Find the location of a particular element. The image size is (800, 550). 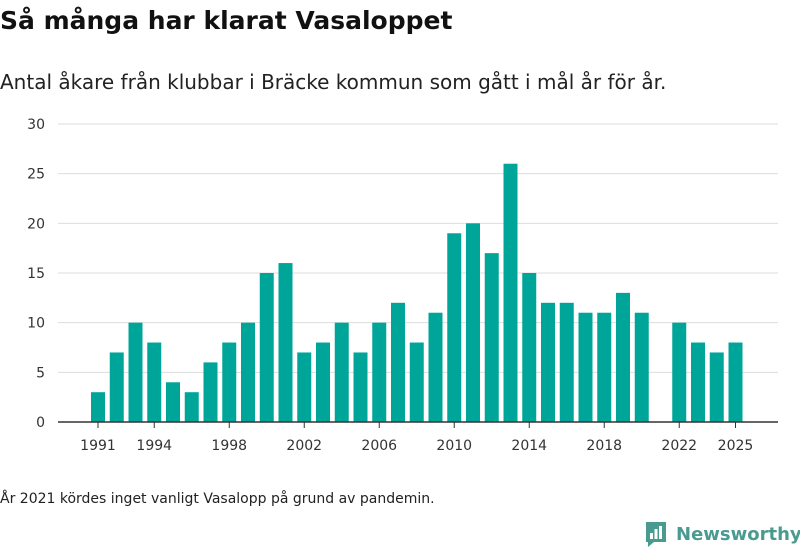

bar-2000 is located at coordinates (266, 347).